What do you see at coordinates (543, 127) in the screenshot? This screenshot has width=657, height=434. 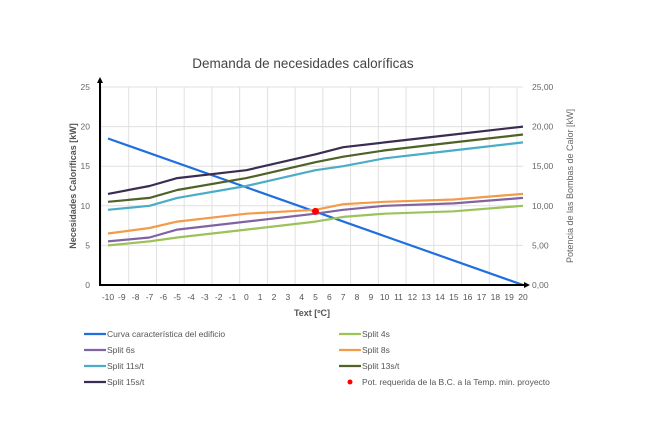 I see `y2-tick-label: 20,00` at bounding box center [543, 127].